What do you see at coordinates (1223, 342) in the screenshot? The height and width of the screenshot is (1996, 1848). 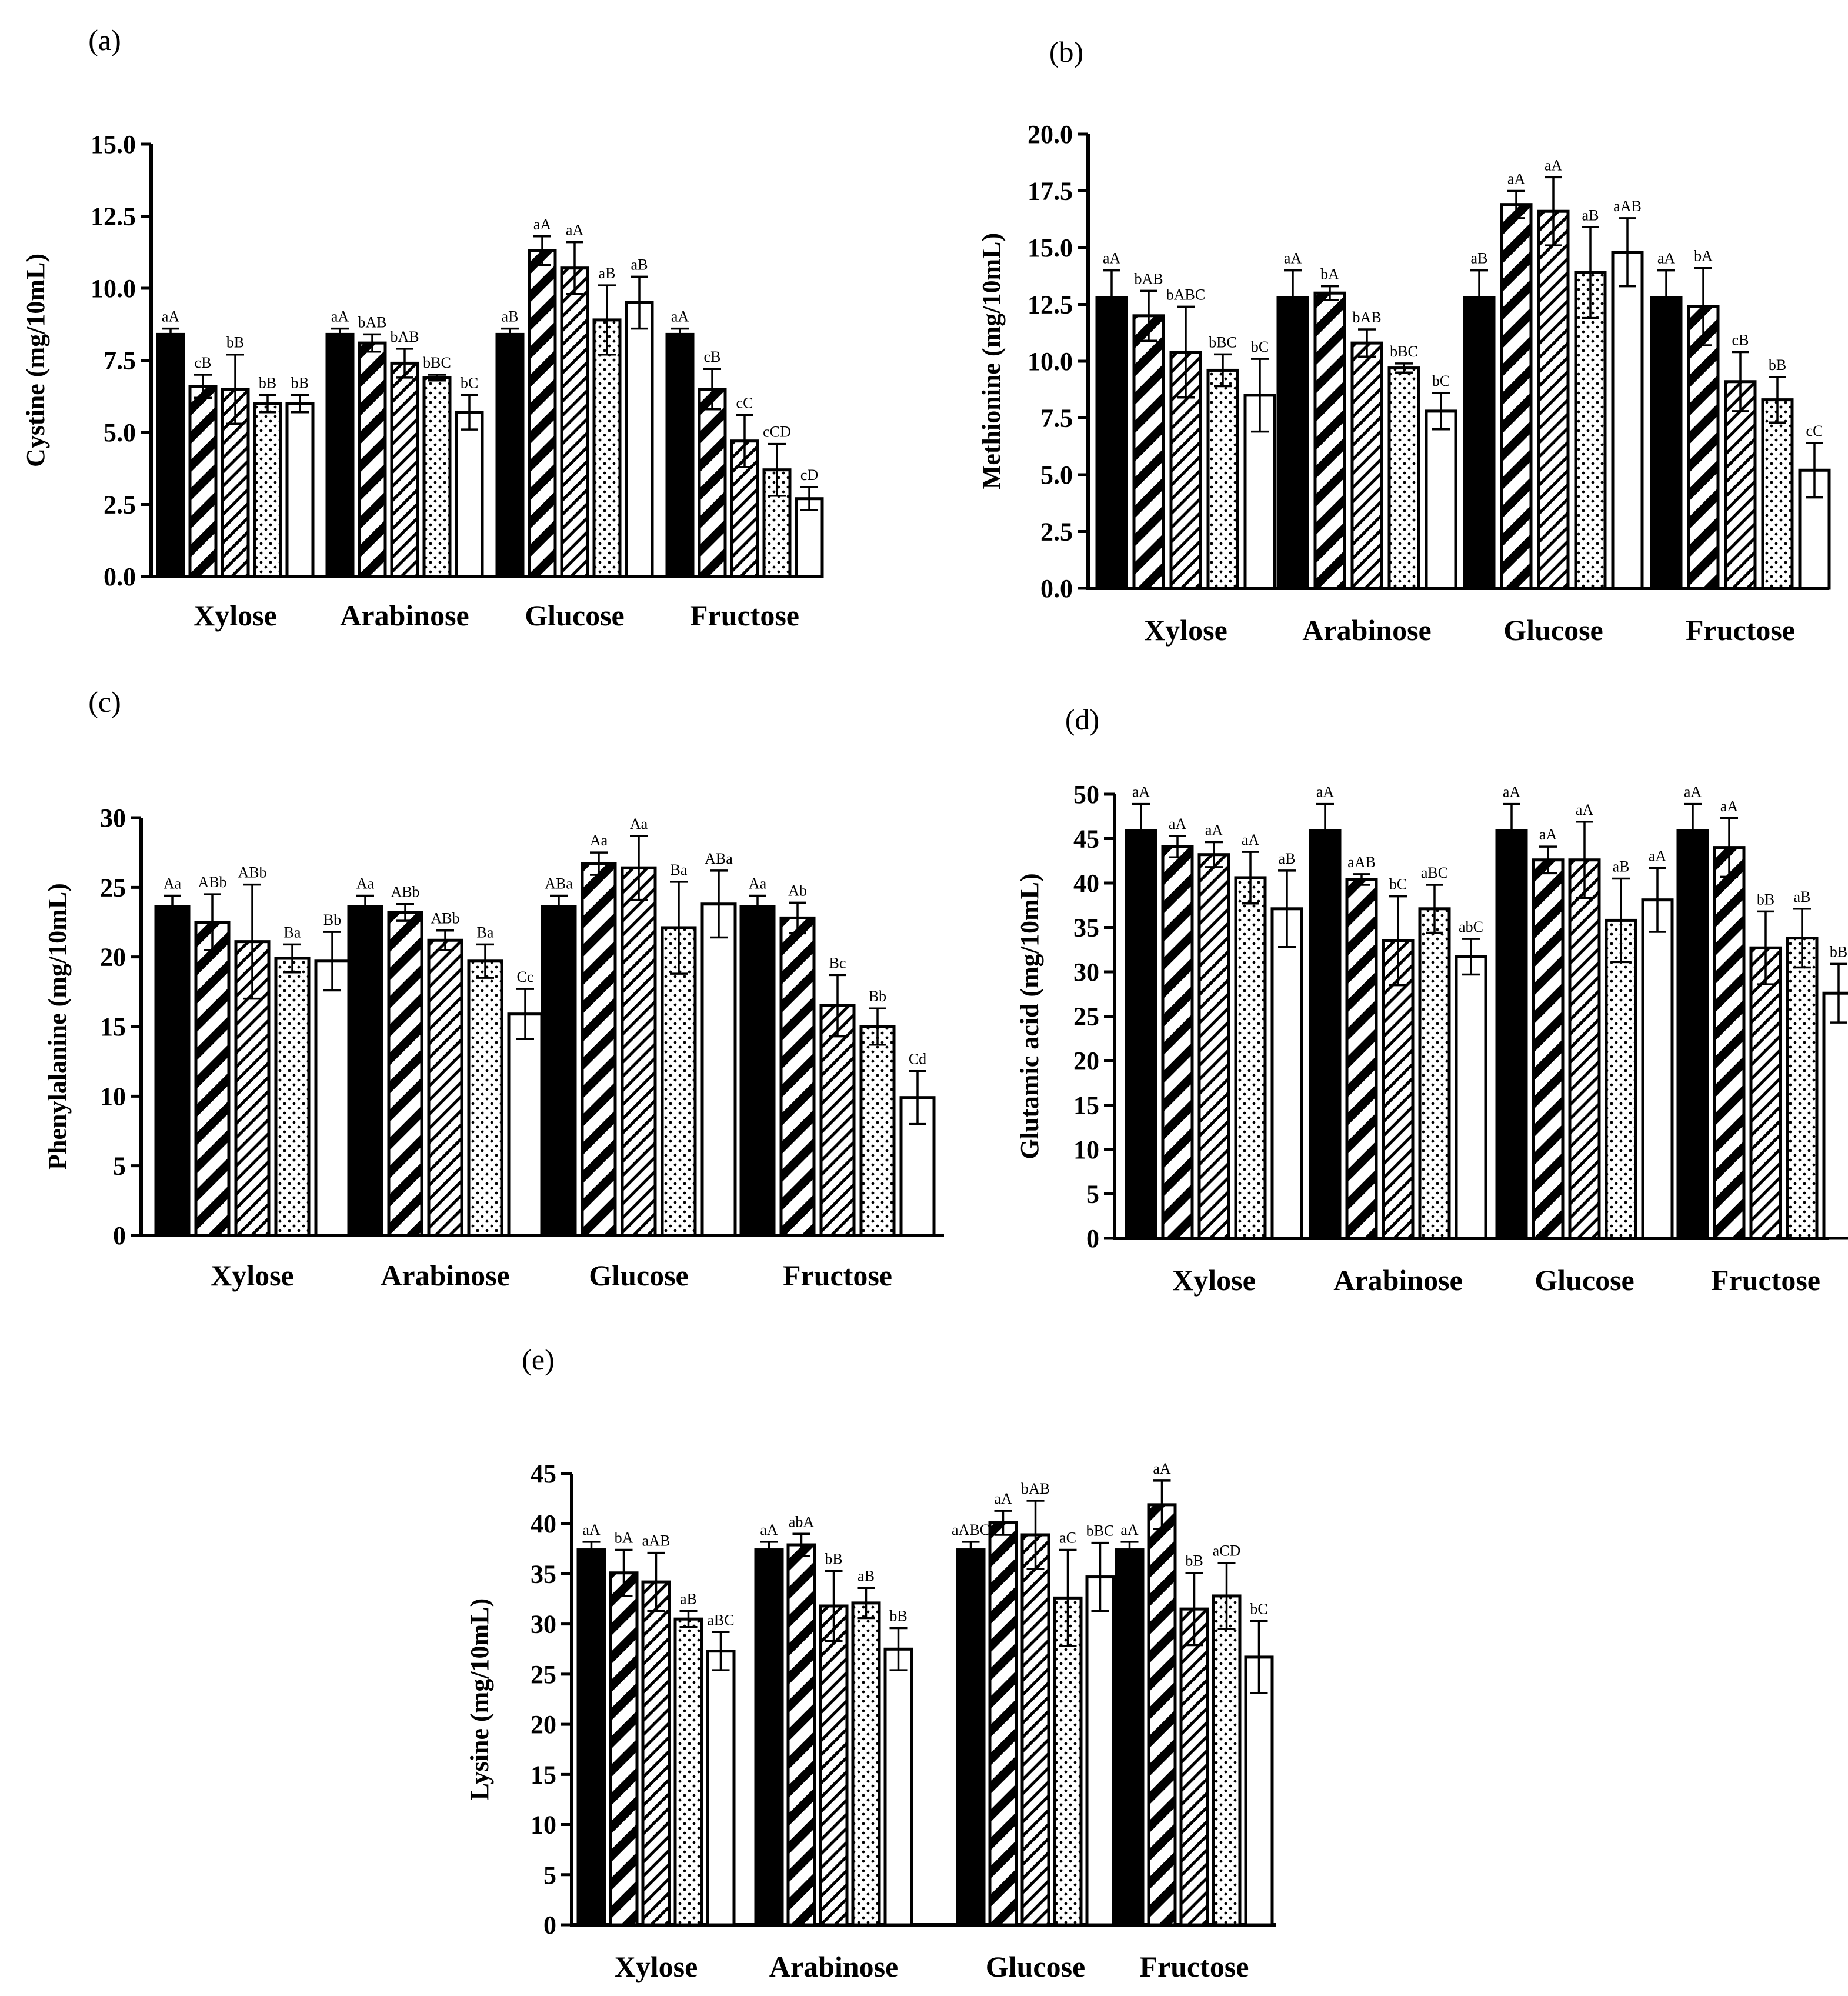 I see `significance-label: bBC` at bounding box center [1223, 342].